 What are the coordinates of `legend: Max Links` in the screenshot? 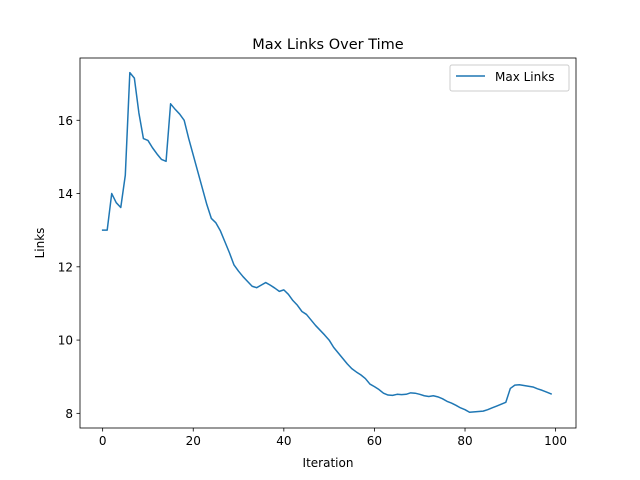 It's located at (509, 78).